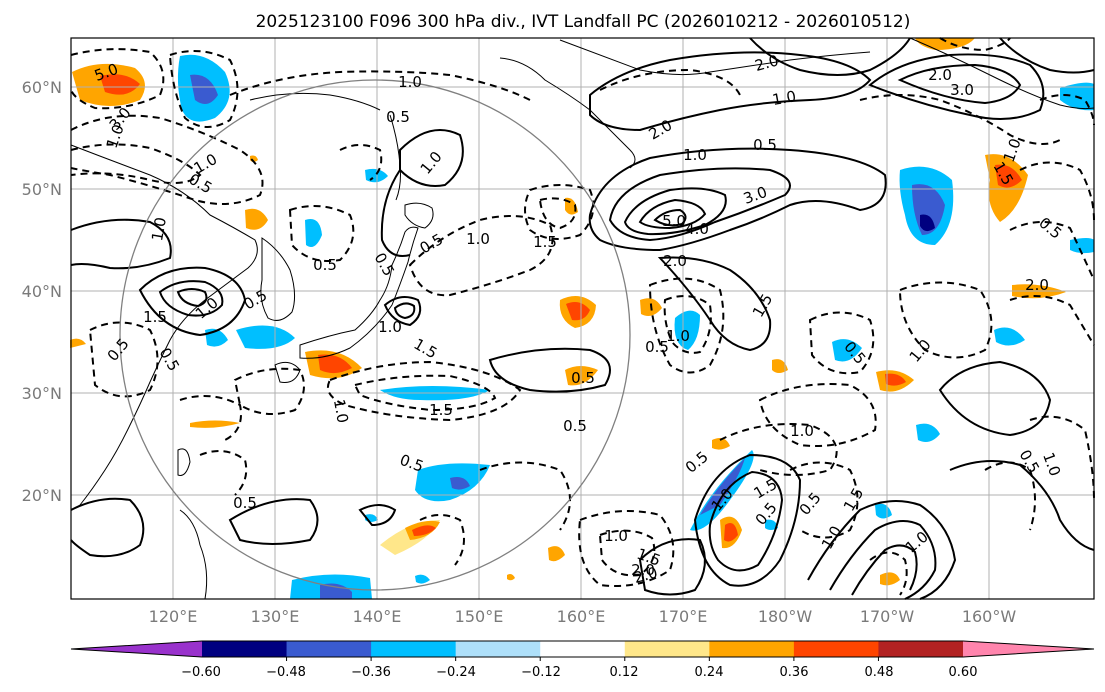 The width and height of the screenshot is (1105, 692). What do you see at coordinates (136, 649) in the screenshot?
I see `colorbar-extend-min` at bounding box center [136, 649].